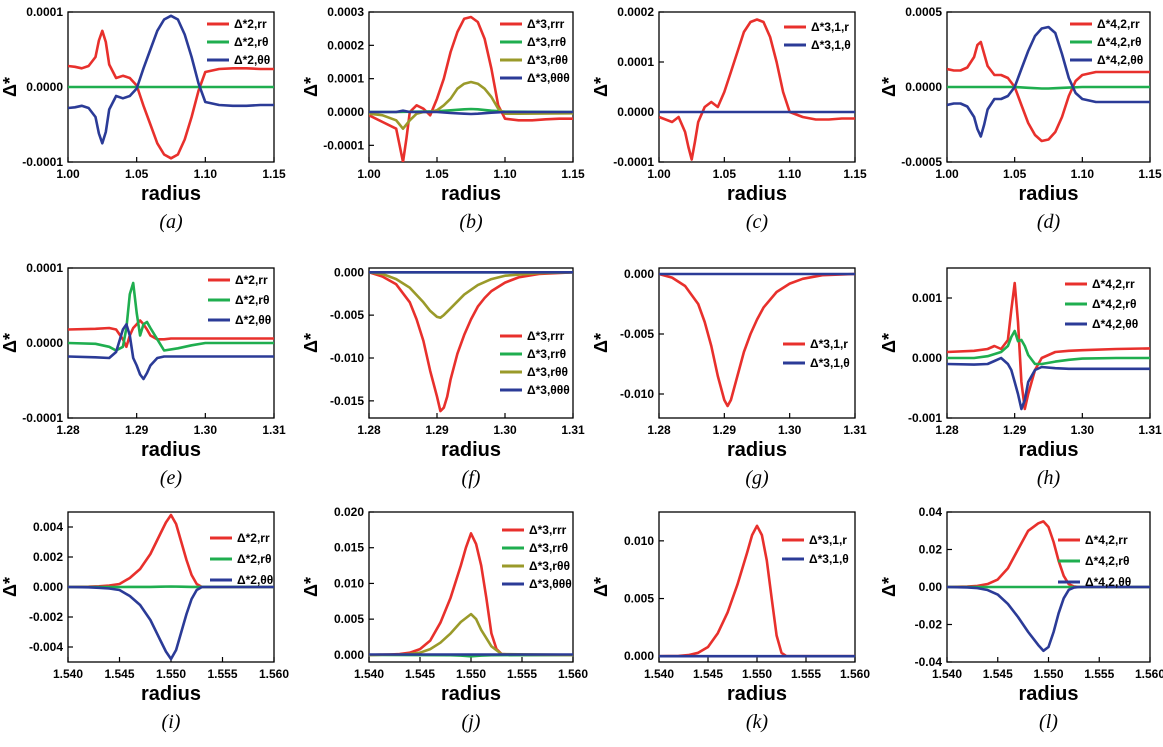 This screenshot has height=747, width=1163. I want to click on panel-h-legend-label: Δ*4,2,θθ, so click(1115, 324).